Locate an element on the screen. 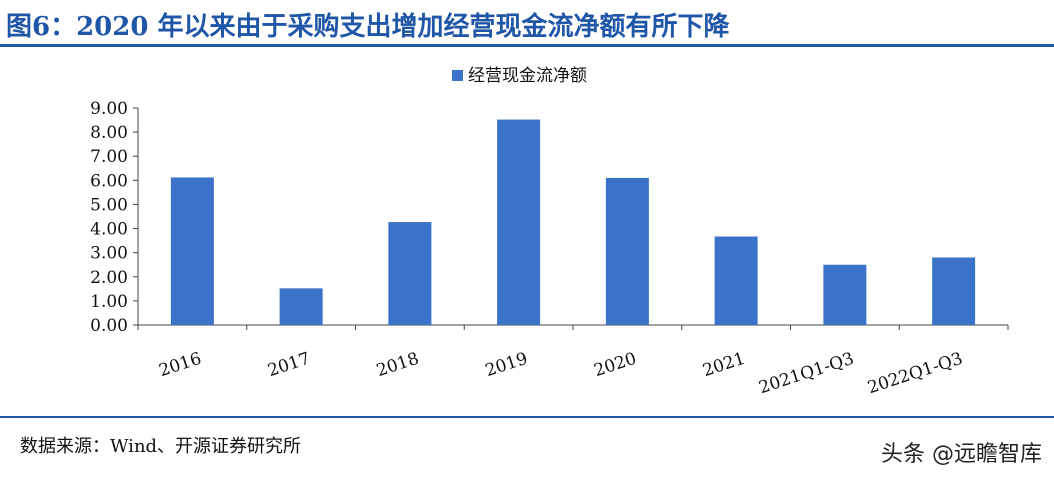 Image resolution: width=1054 pixels, height=478 pixels. title-divider is located at coordinates (527, 45).